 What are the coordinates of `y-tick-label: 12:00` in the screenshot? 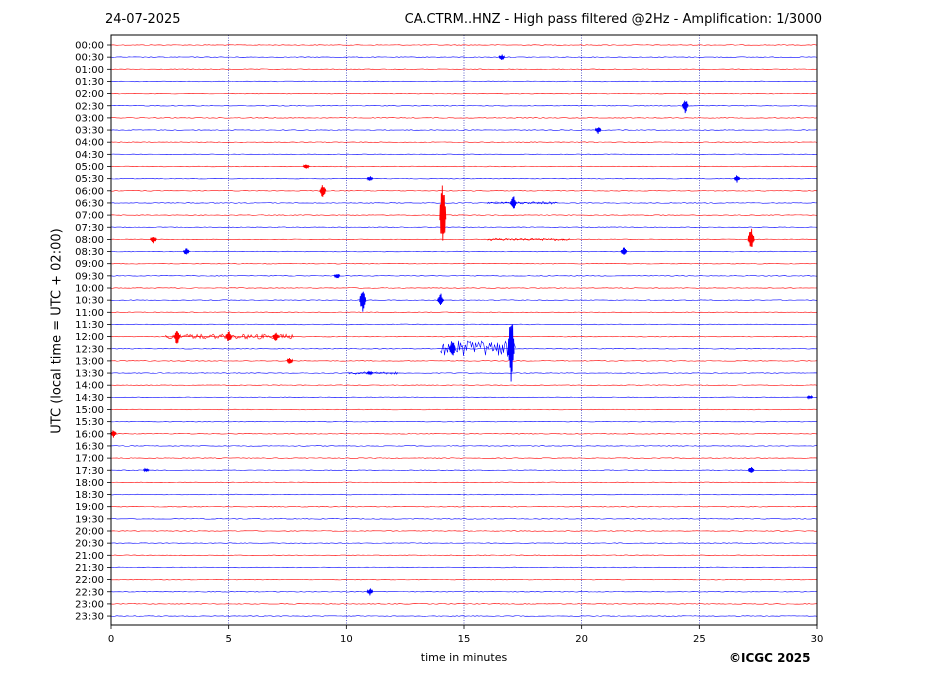 It's located at (89, 337).